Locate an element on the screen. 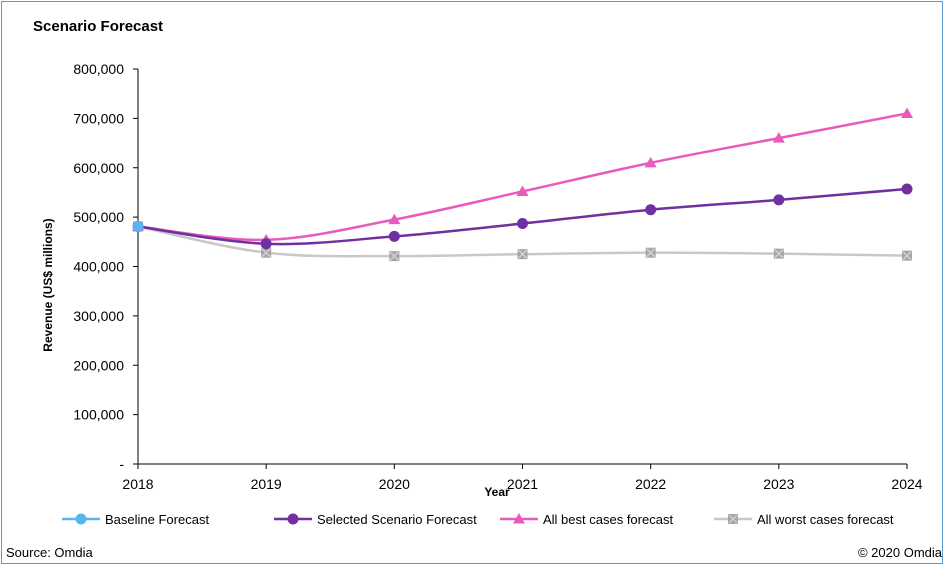 The width and height of the screenshot is (946, 567). series-line is located at coordinates (522, 216).